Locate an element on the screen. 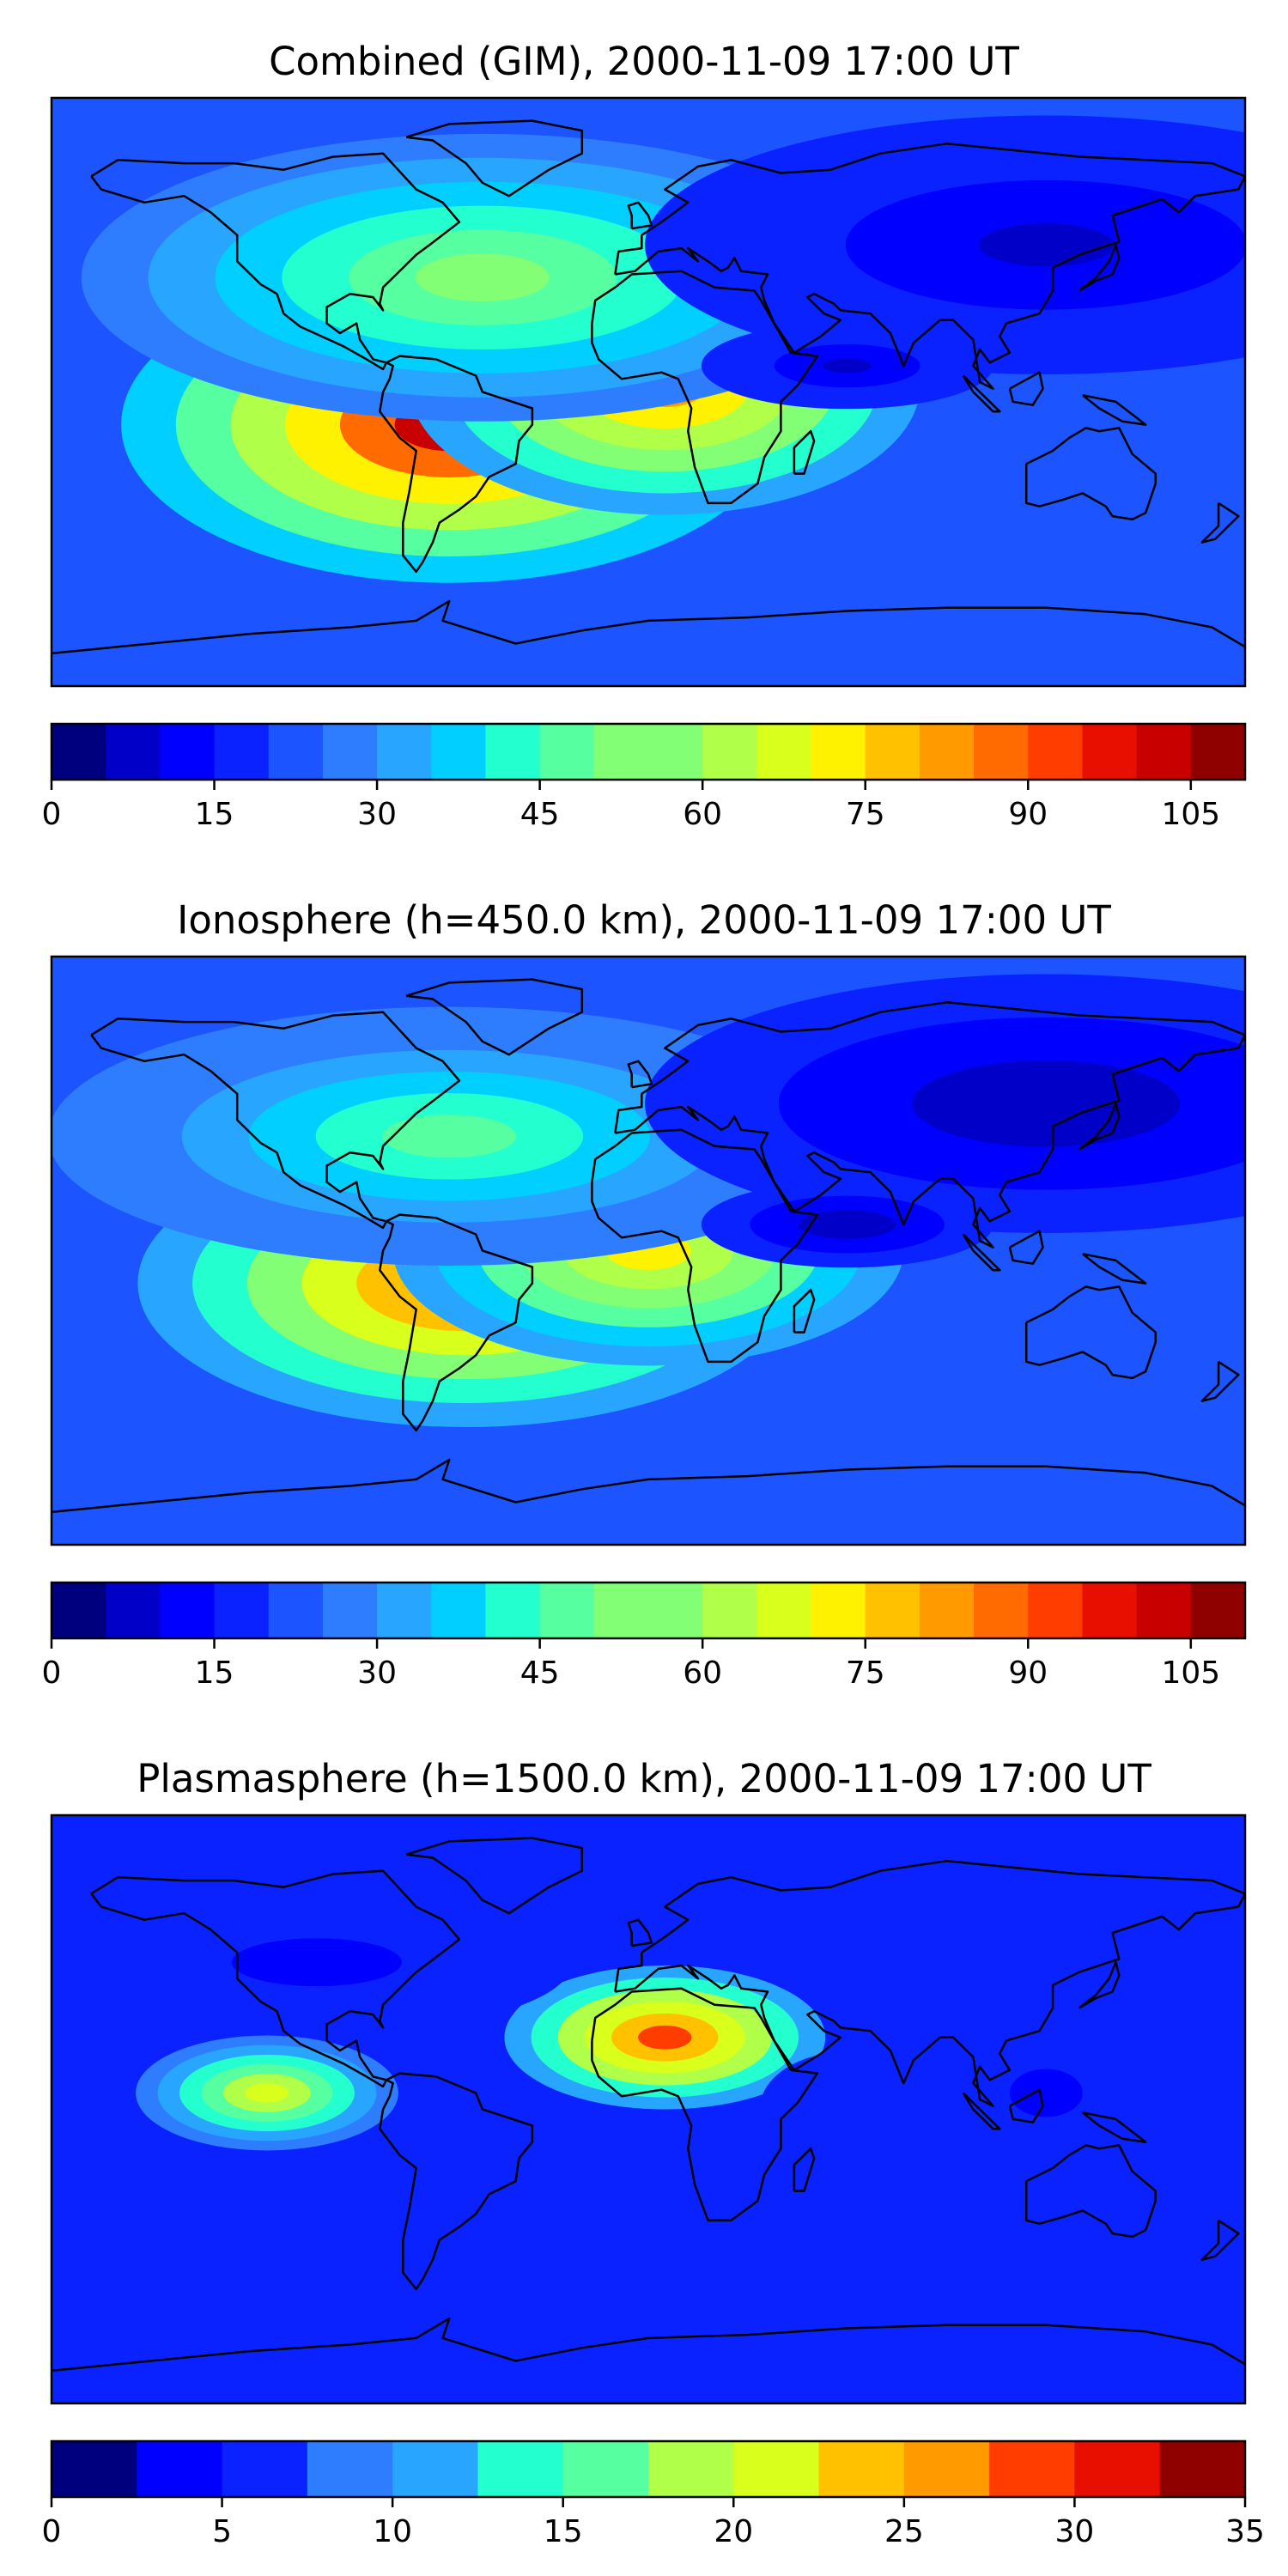 The image size is (1288, 2576). colorbar-1: 0 15 30 45 60 75 90 105 is located at coordinates (644, 1636).